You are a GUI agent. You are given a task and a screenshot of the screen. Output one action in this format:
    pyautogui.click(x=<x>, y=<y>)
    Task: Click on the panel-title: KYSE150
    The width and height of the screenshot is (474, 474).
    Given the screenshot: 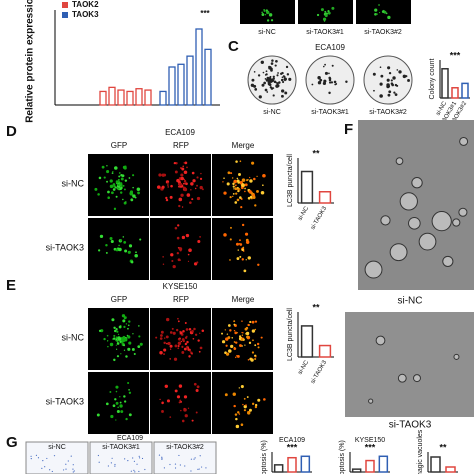 What is the action you would take?
    pyautogui.click(x=180, y=286)
    